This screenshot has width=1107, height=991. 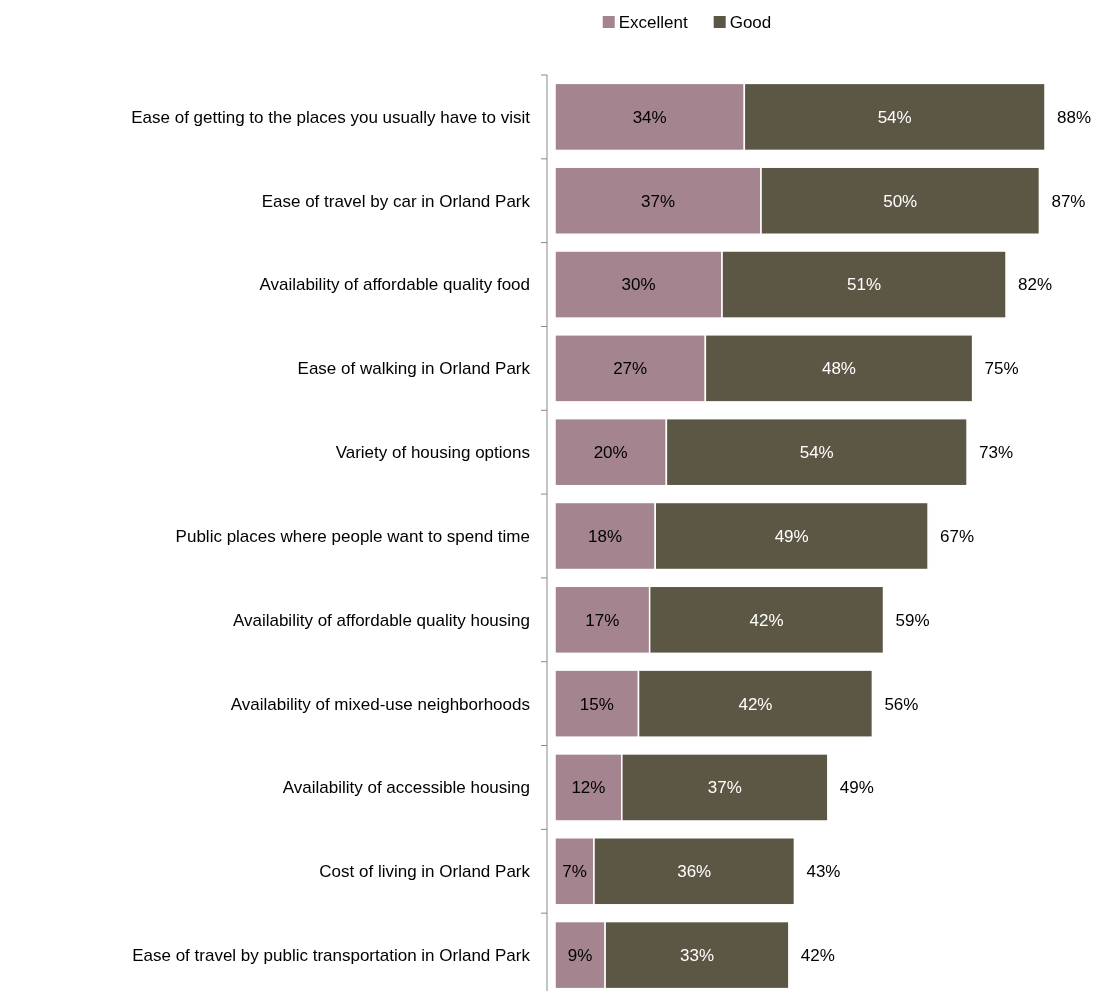 I want to click on total-label: 67%, so click(x=957, y=536).